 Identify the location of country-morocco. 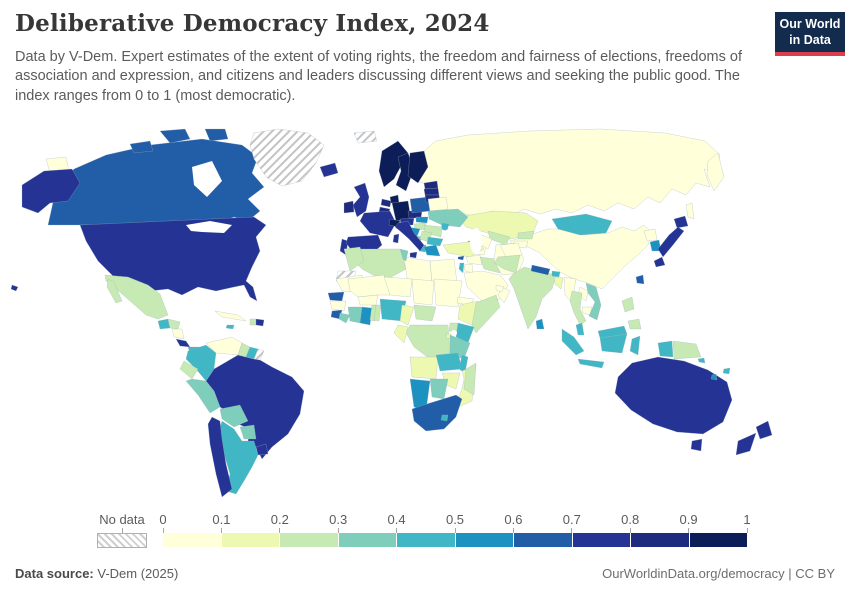
(354, 259).